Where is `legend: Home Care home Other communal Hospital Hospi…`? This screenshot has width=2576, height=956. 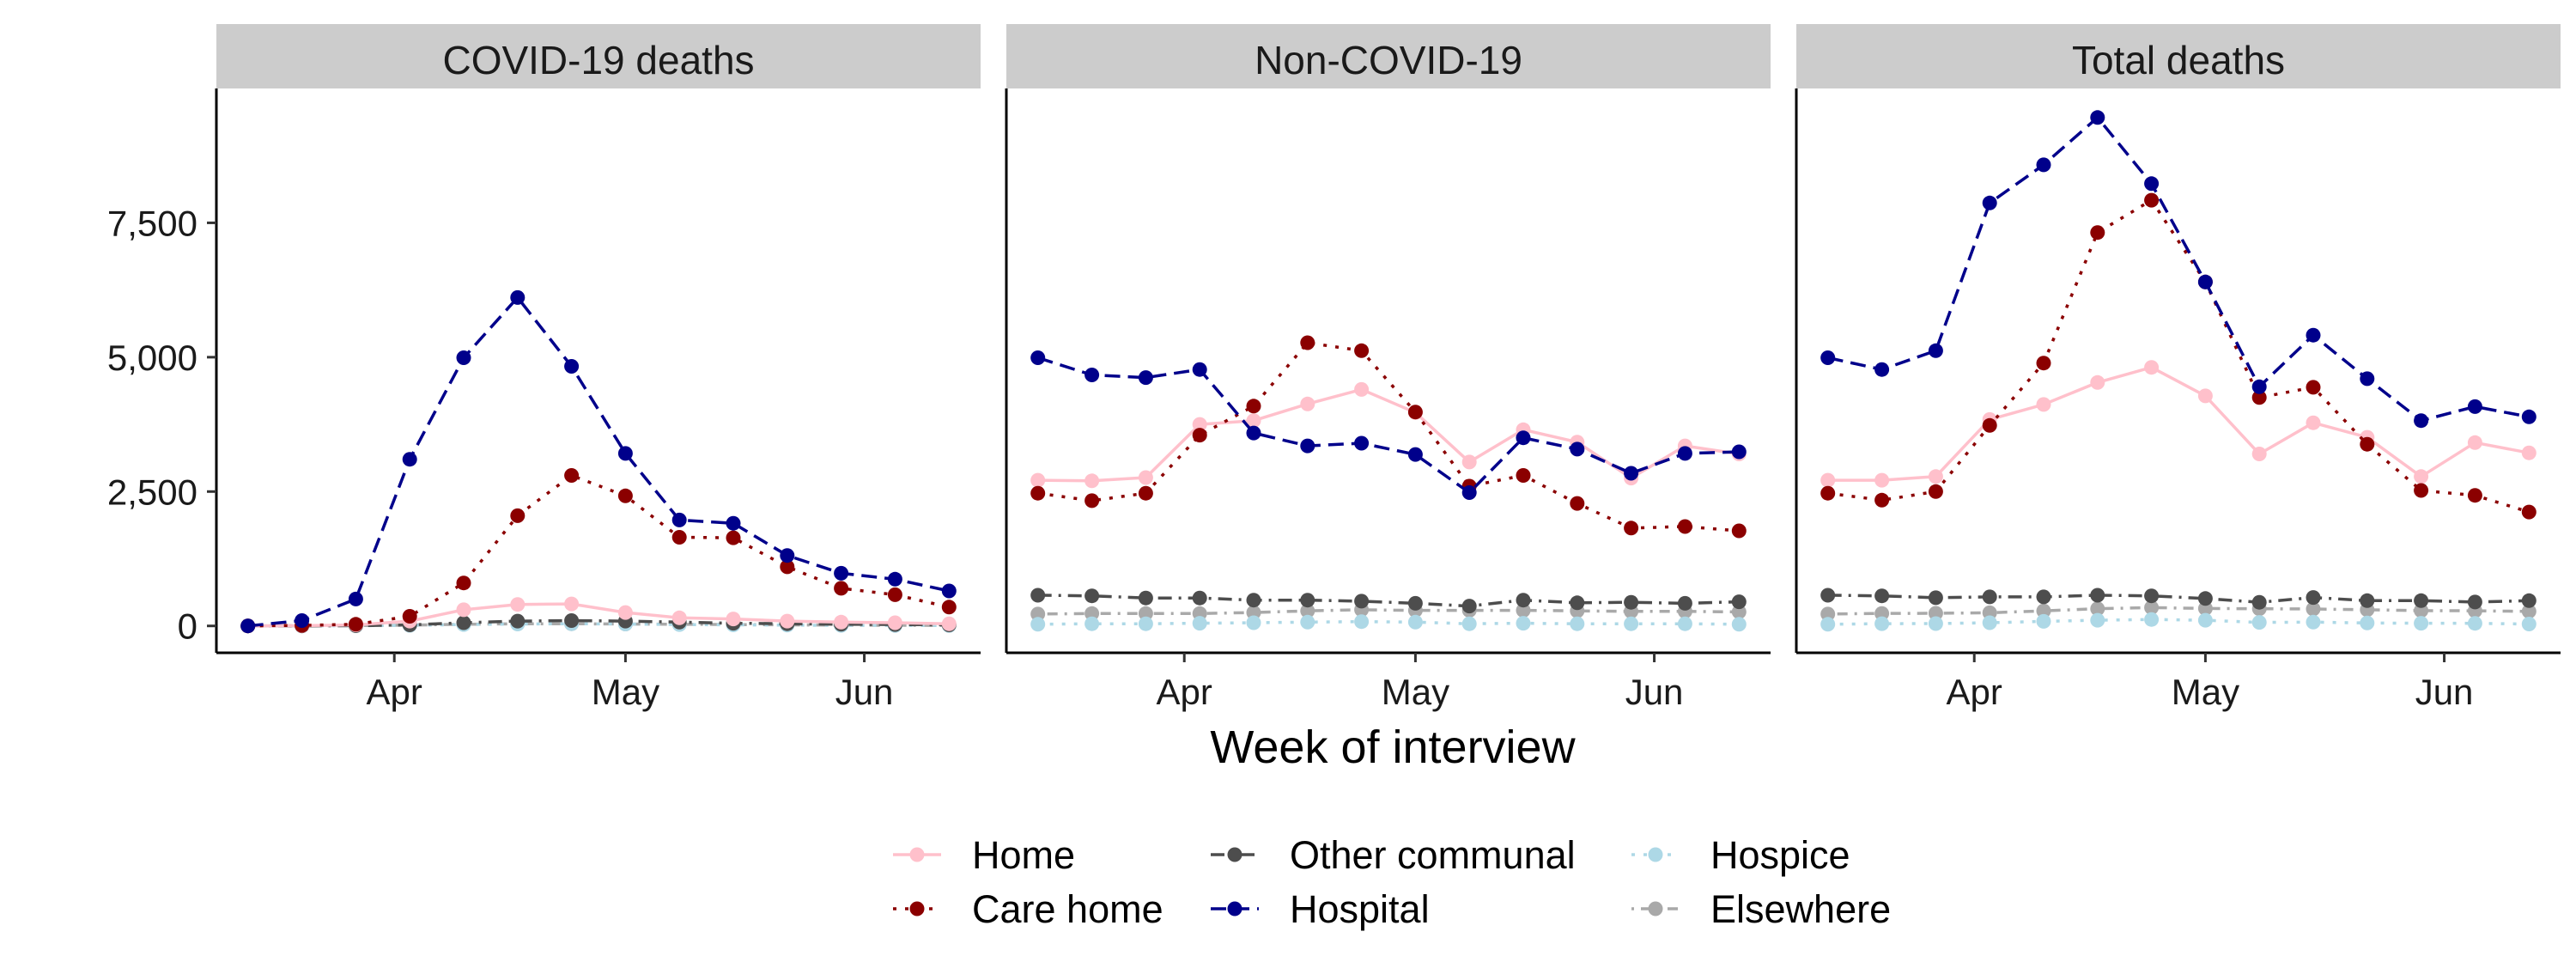 legend: Home Care home Other communal Hospital Hospi… is located at coordinates (1392, 882).